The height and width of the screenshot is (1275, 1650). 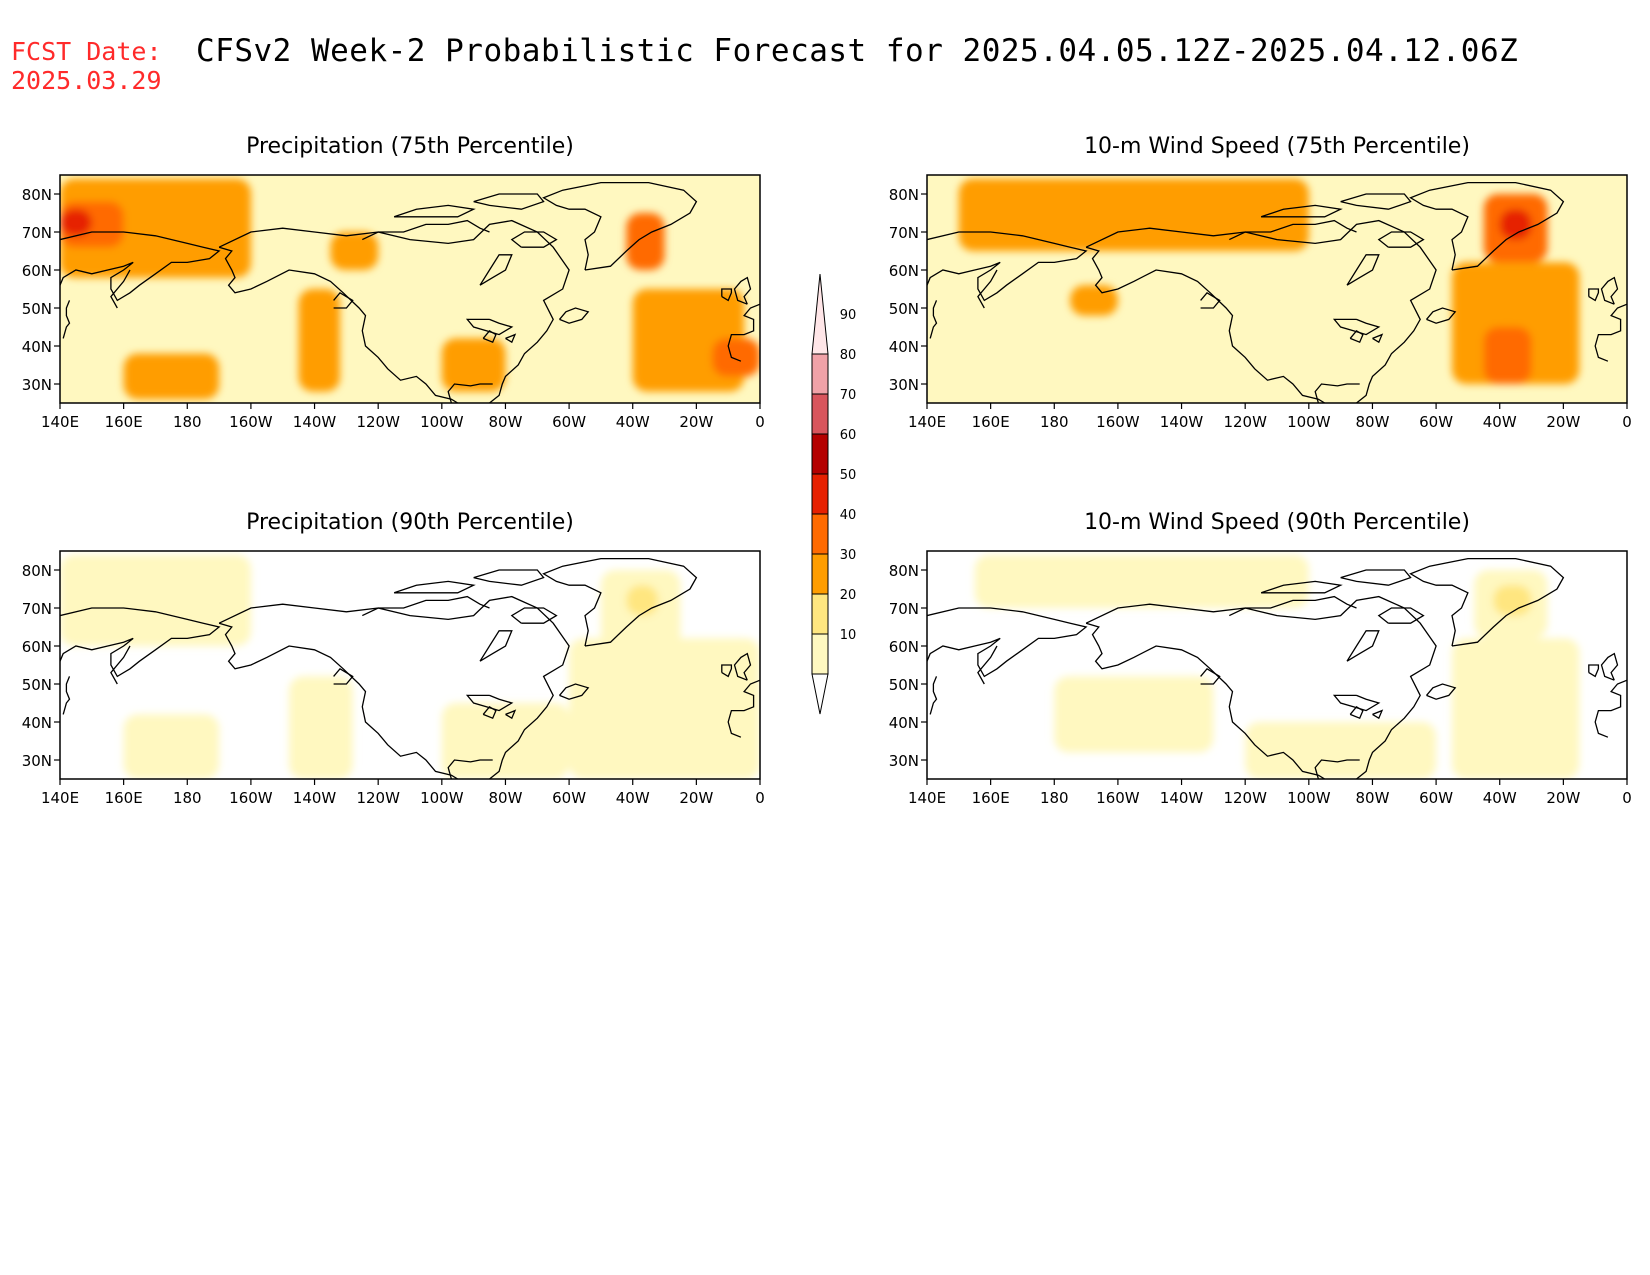 What do you see at coordinates (1500, 798) in the screenshot?
I see `lon-tick-label: 40W` at bounding box center [1500, 798].